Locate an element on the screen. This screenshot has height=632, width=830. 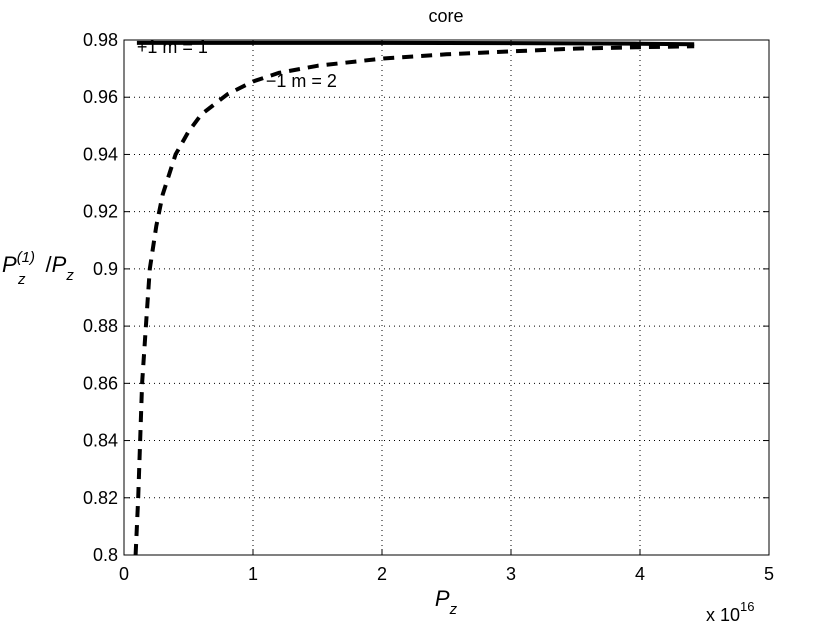
x-tick-label: 0 is located at coordinates (124, 574).